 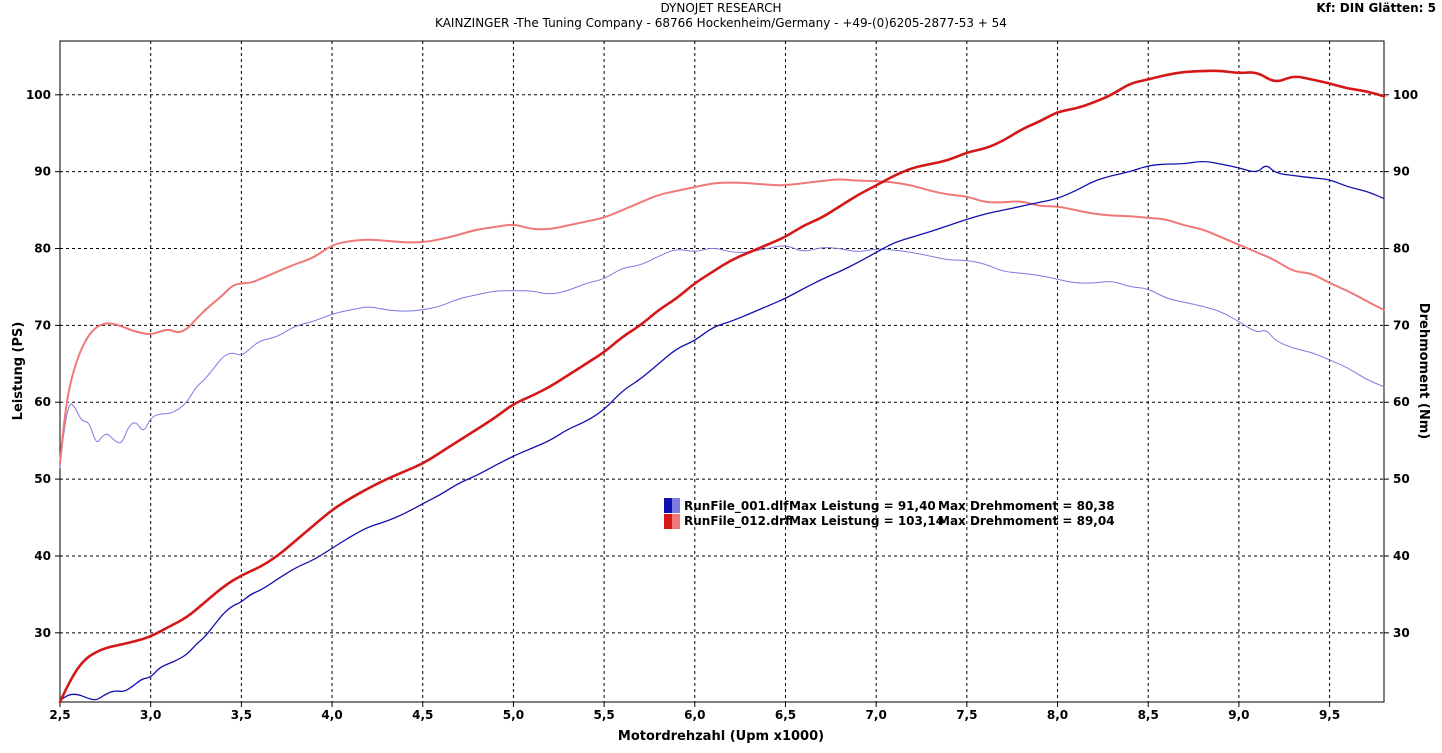 I want to click on y-tick-label-left: 30, so click(x=42, y=633).